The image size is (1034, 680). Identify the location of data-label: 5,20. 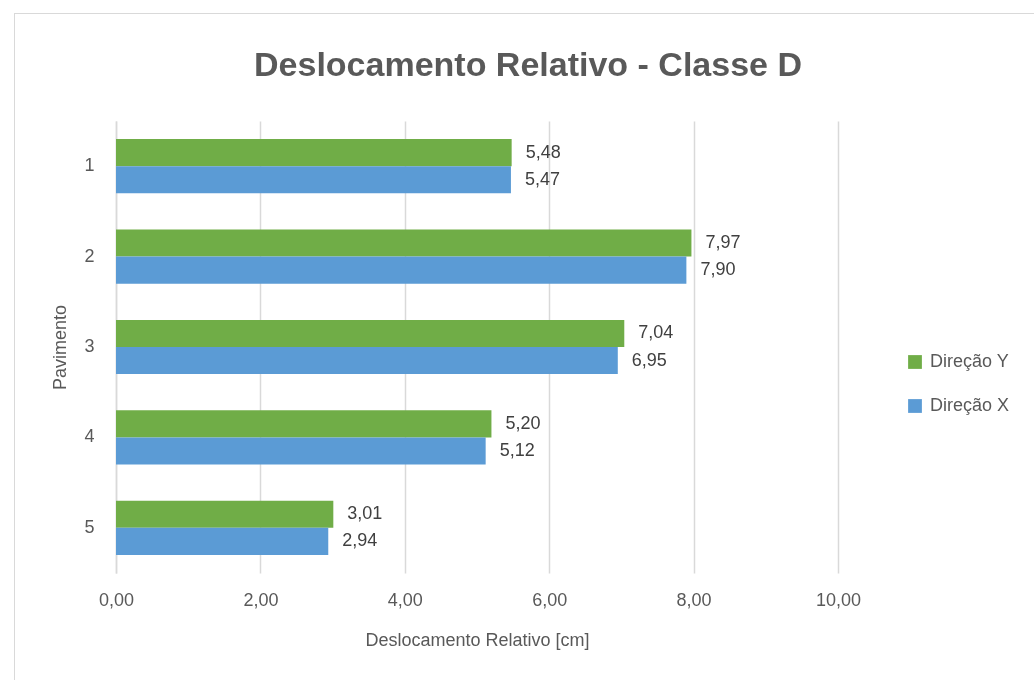
(523, 422).